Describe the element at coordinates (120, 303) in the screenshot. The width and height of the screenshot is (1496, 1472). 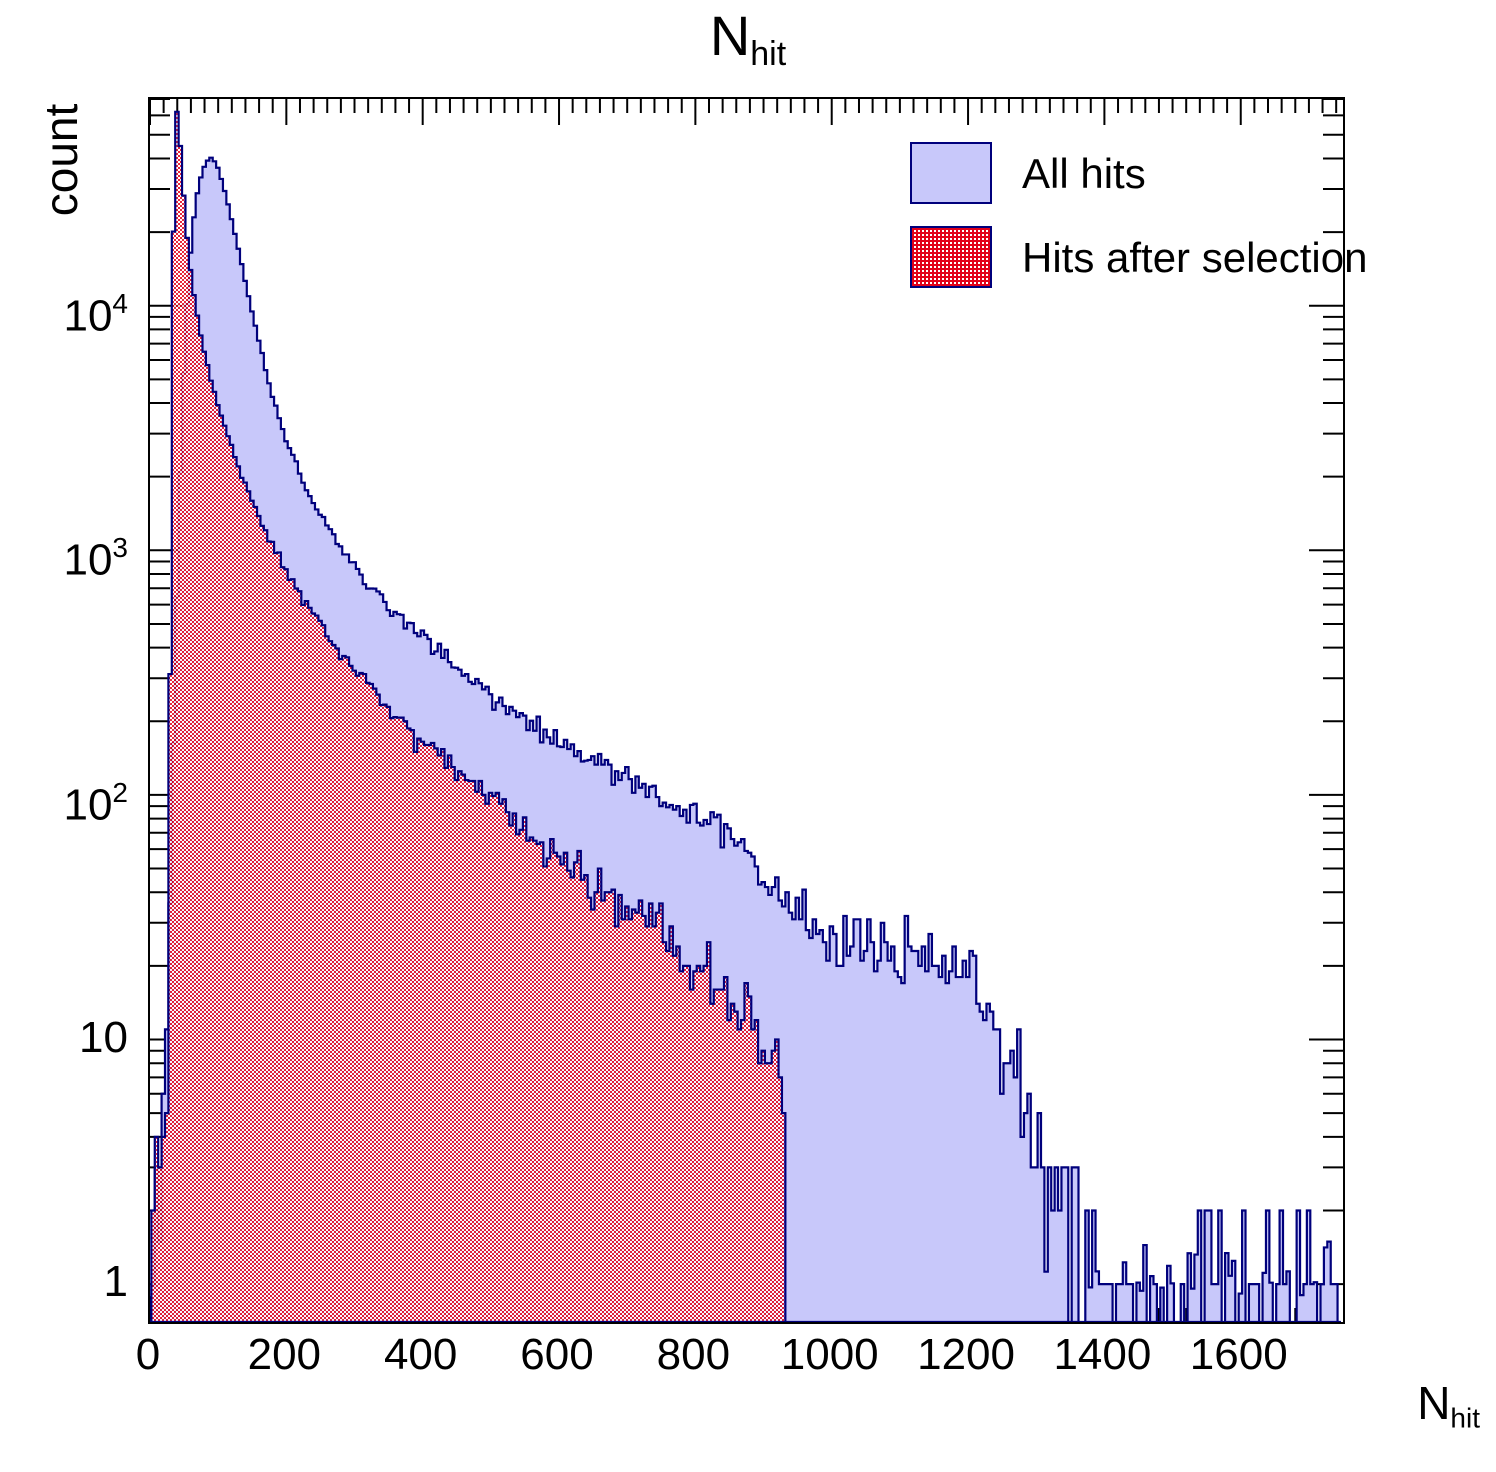
I see `y-tick-exponent: 4` at that location.